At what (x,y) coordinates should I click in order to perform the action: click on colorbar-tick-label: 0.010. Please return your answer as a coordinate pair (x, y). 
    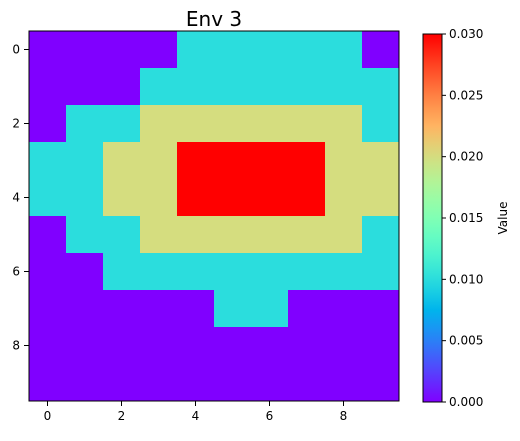
    Looking at the image, I should click on (466, 279).